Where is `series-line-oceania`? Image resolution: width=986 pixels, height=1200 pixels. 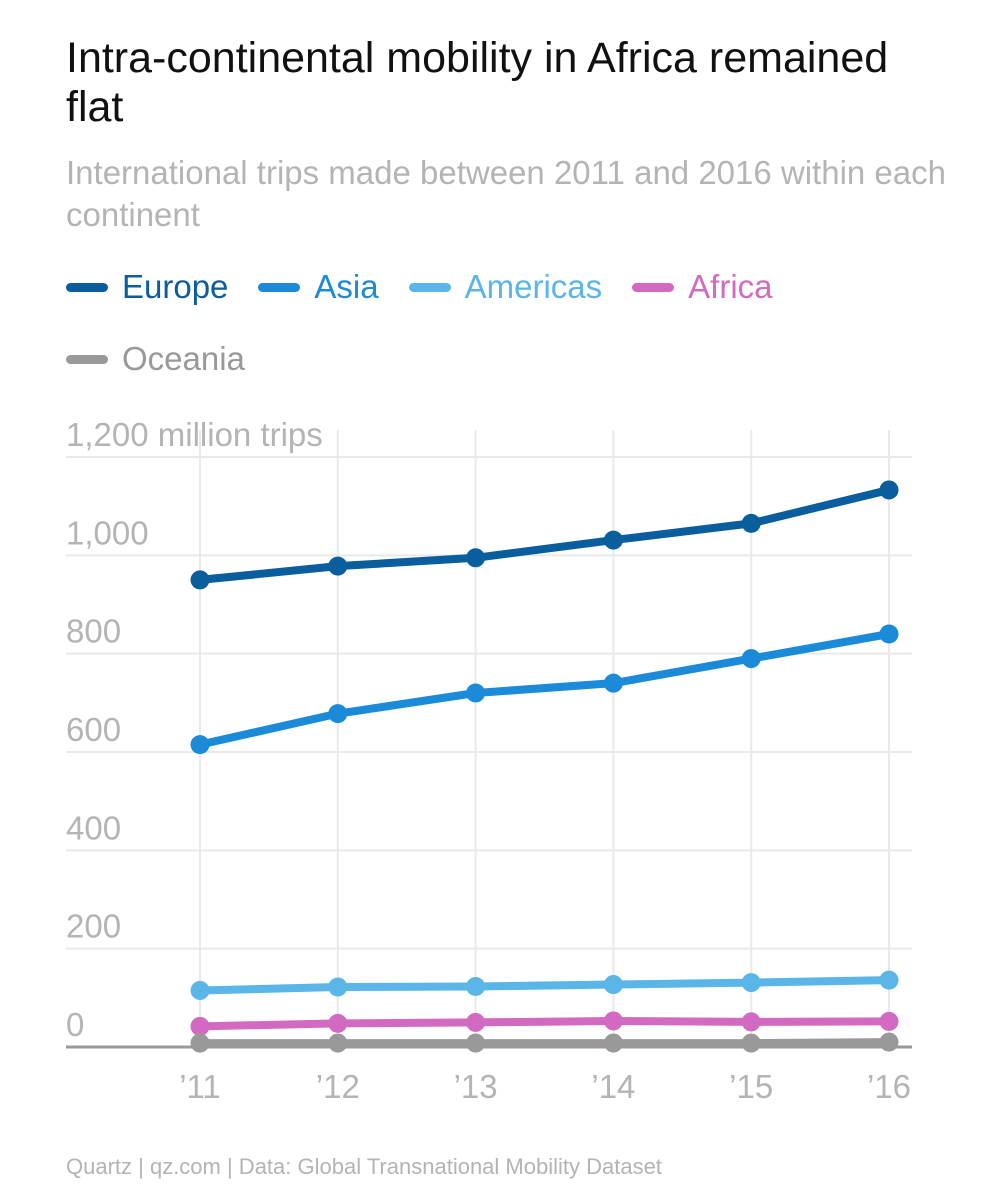 series-line-oceania is located at coordinates (544, 1043).